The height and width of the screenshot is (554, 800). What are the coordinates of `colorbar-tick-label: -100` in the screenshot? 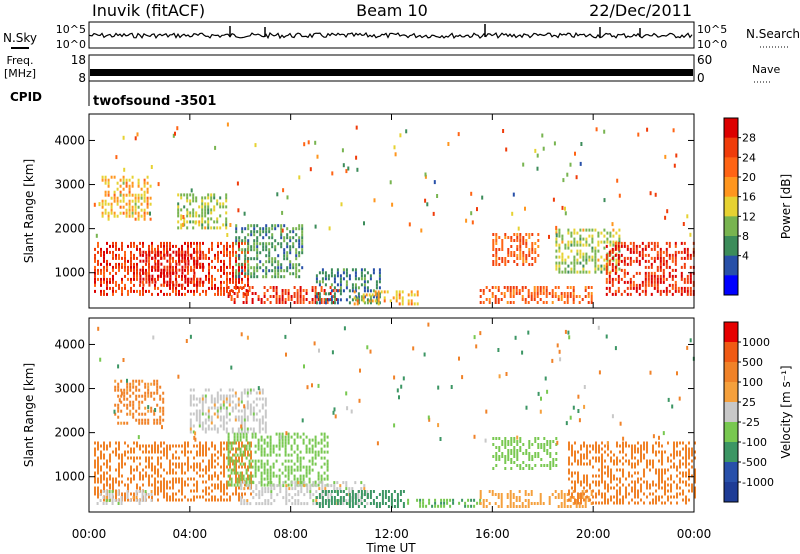 It's located at (754, 442).